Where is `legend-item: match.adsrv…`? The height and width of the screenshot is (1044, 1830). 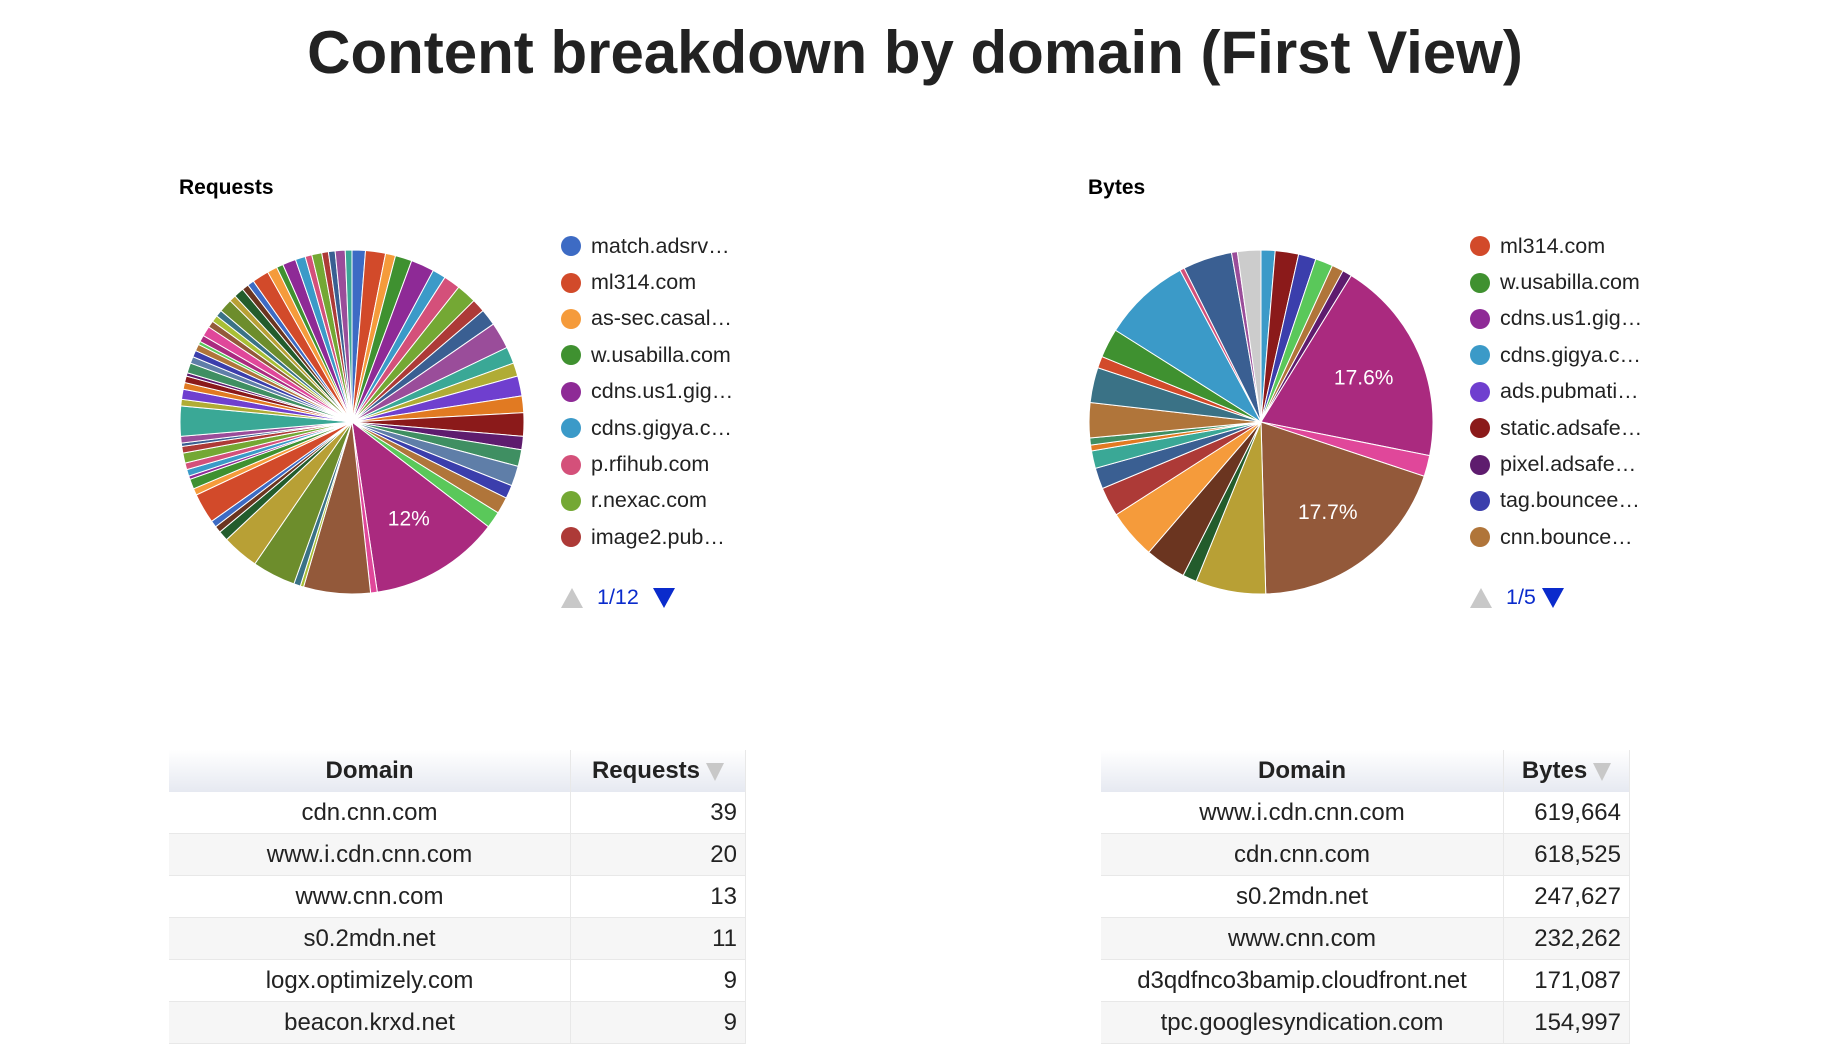
legend-item: match.adsrv… is located at coordinates (647, 246).